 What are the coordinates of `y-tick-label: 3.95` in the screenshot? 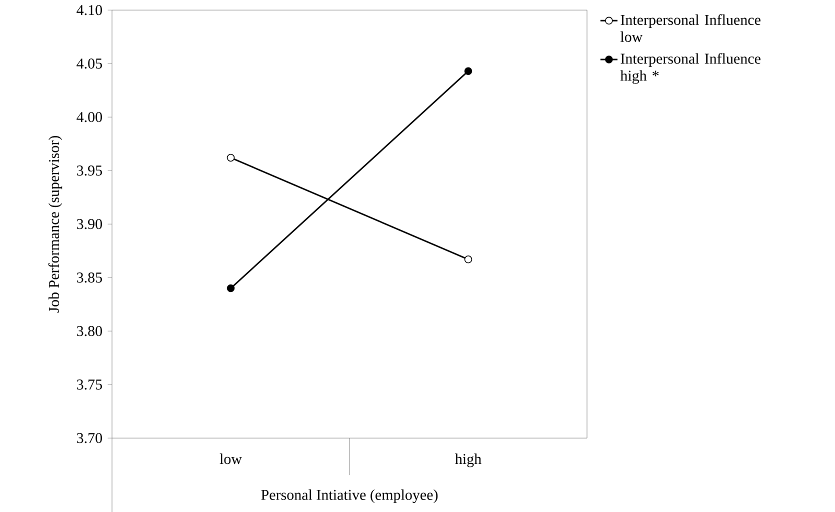 It's located at (89, 170).